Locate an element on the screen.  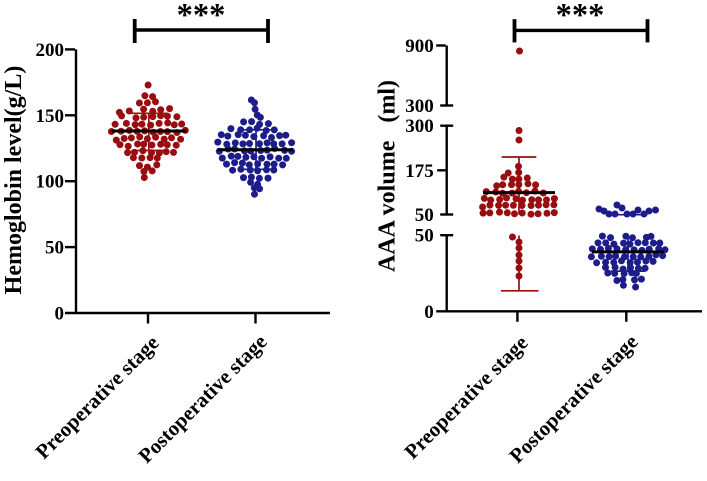
svg-text: 175 is located at coordinates (419, 171).